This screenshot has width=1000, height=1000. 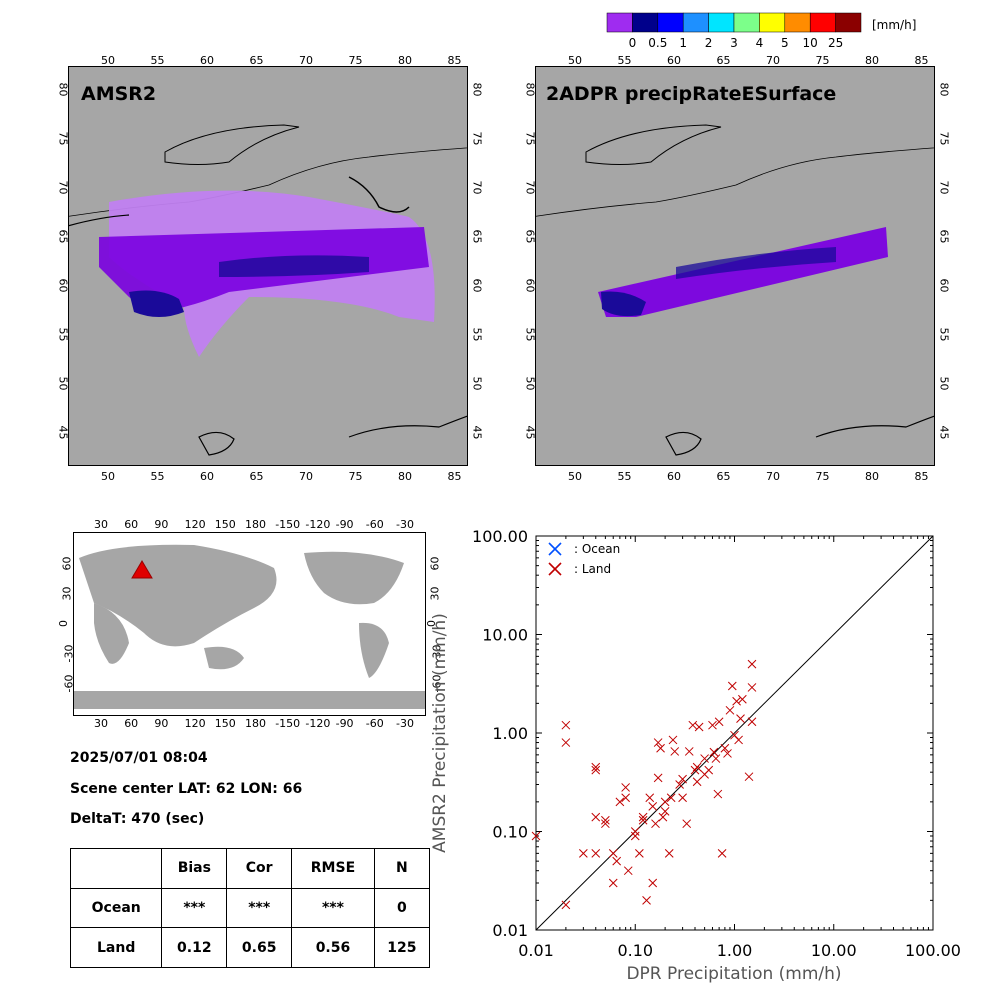 What do you see at coordinates (374, 650) in the screenshot?
I see `south-america` at bounding box center [374, 650].